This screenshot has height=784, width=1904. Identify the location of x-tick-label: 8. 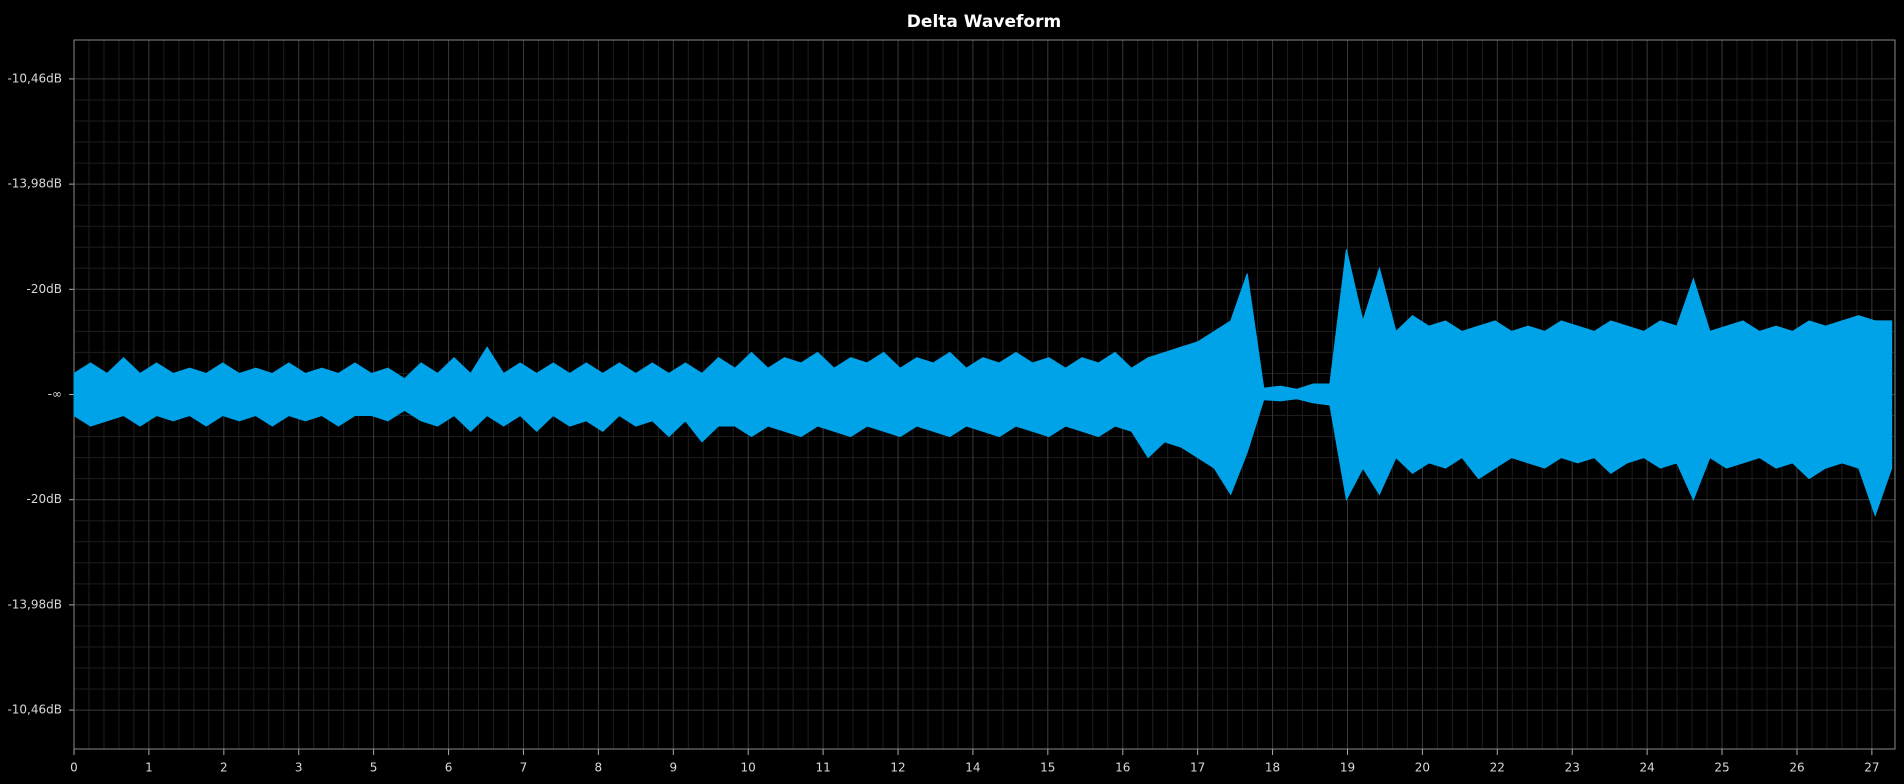
(599, 768).